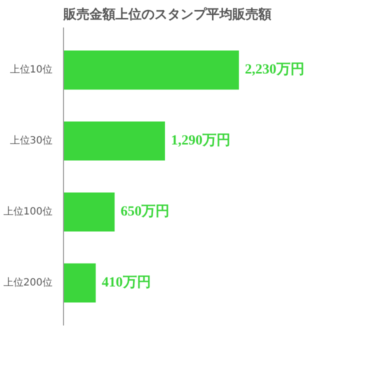  What do you see at coordinates (145, 211) in the screenshot?
I see `data-label: 650万円` at bounding box center [145, 211].